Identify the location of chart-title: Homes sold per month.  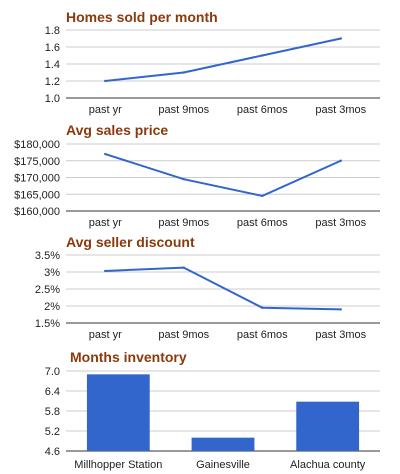
(142, 17).